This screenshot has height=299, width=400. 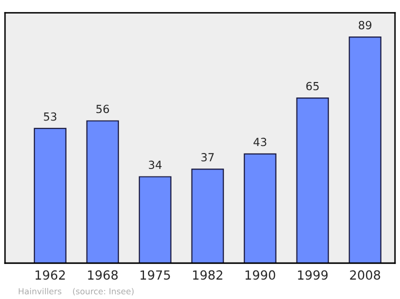 What do you see at coordinates (365, 25) in the screenshot?
I see `data-label: 89` at bounding box center [365, 25].